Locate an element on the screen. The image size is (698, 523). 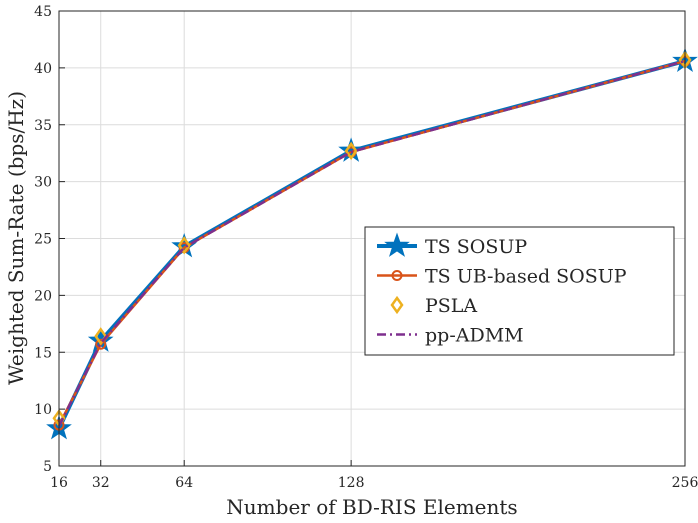
x-axis-label: Number of BD-RIS Elements is located at coordinates (371, 507).